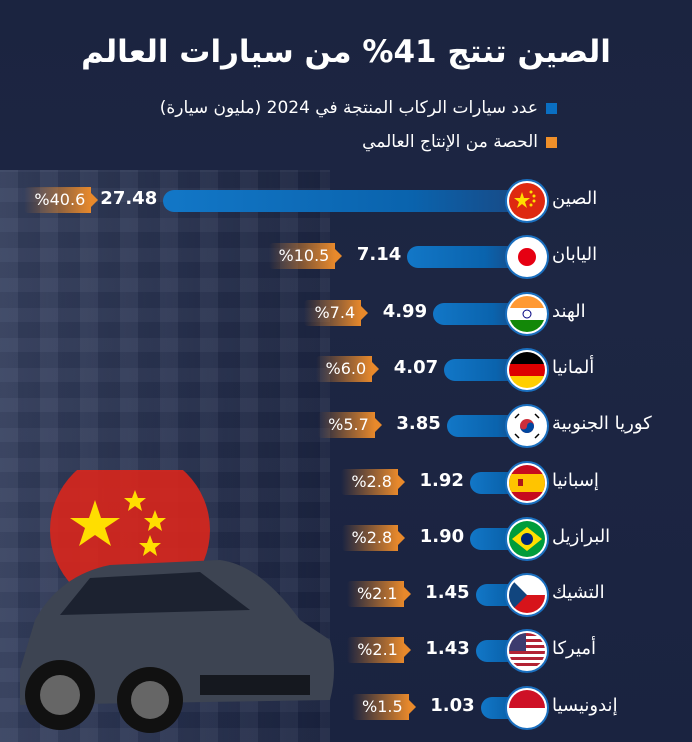 The width and height of the screenshot is (692, 742). I want to click on value-label: 4.07, so click(416, 367).